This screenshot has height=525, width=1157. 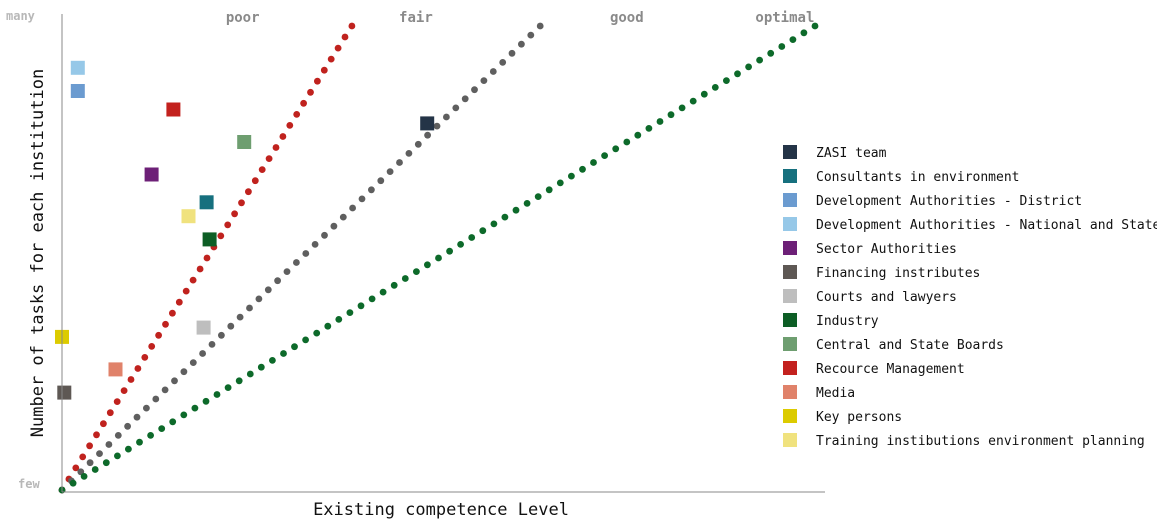 What do you see at coordinates (910, 345) in the screenshot?
I see `legend-label: Central and State Boards` at bounding box center [910, 345].